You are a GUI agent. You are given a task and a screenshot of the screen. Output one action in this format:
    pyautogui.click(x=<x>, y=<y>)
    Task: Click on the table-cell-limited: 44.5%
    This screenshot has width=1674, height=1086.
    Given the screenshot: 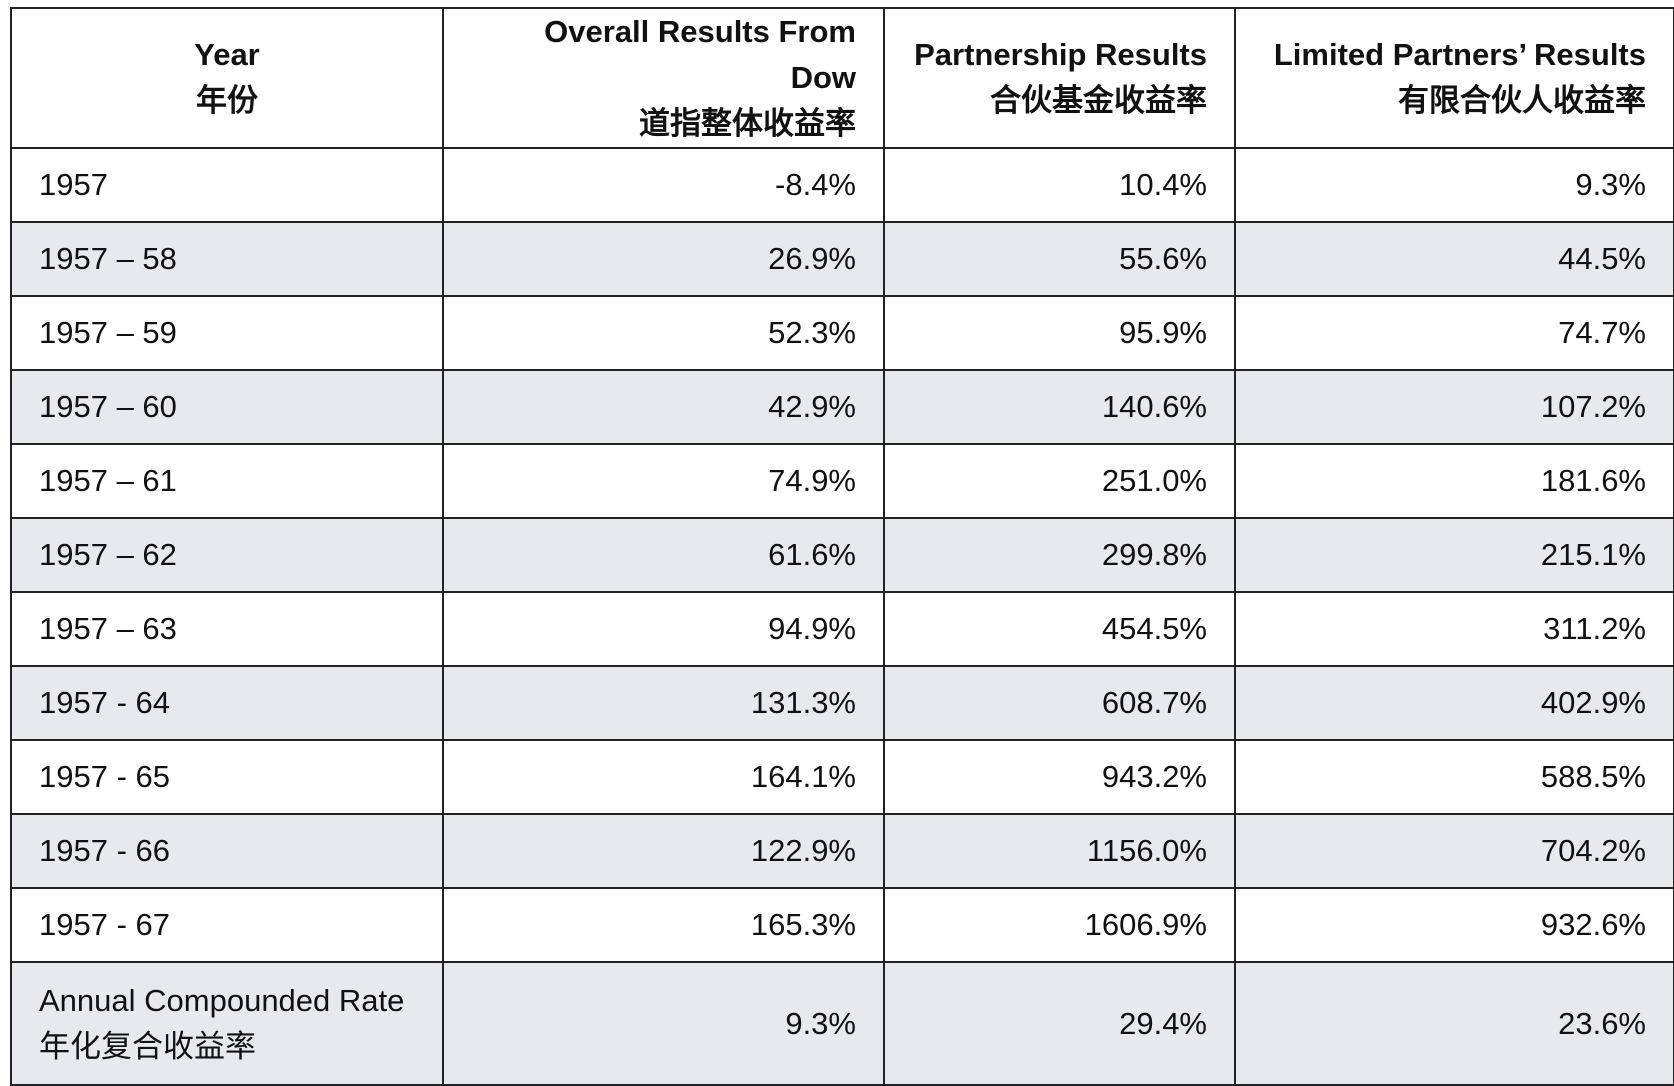 What is the action you would take?
    pyautogui.click(x=1454, y=259)
    